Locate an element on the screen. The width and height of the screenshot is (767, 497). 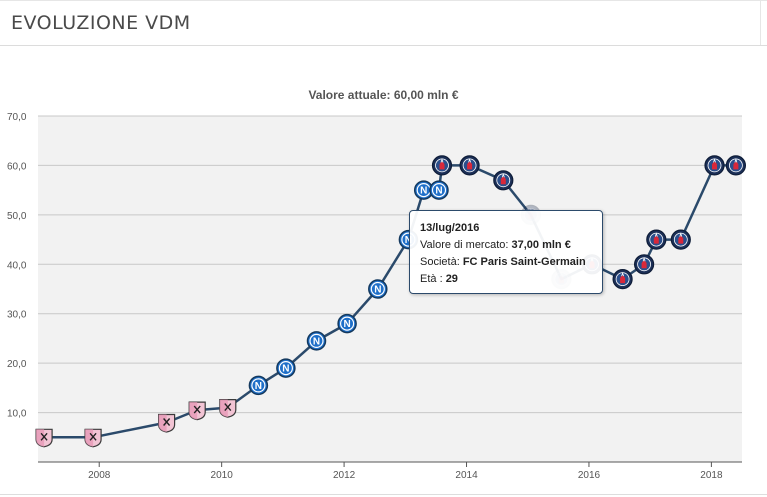
tooltip-club-label: Società: is located at coordinates (440, 262).